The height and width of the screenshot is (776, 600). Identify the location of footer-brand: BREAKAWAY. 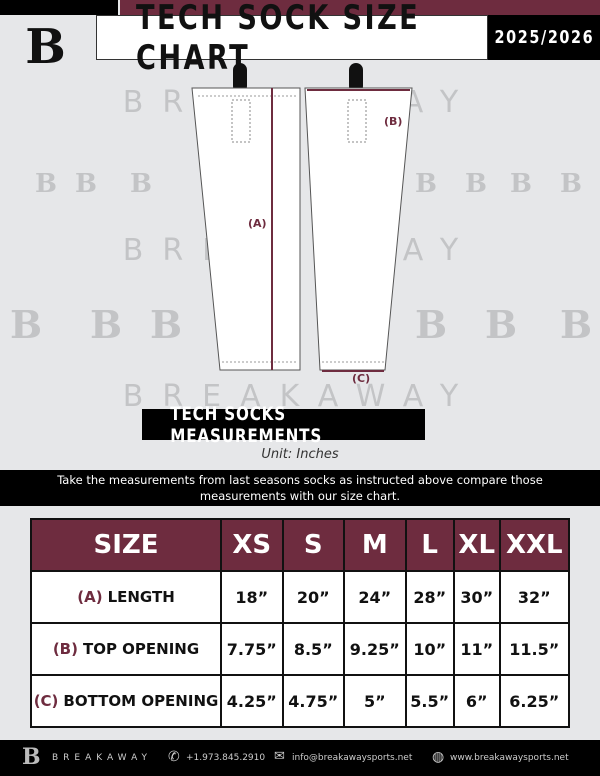
(102, 758).